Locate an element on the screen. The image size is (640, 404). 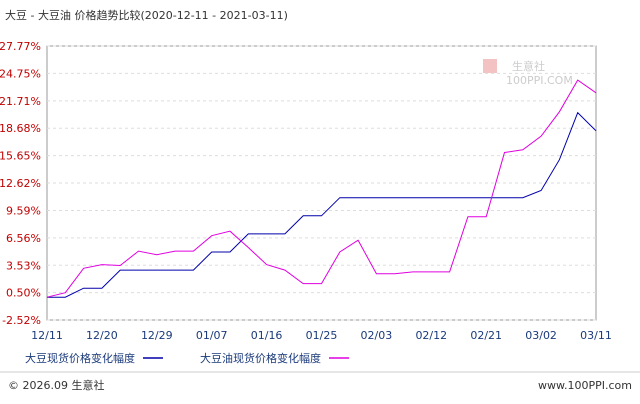
x-tick-label: 12/20 is located at coordinates (102, 335).